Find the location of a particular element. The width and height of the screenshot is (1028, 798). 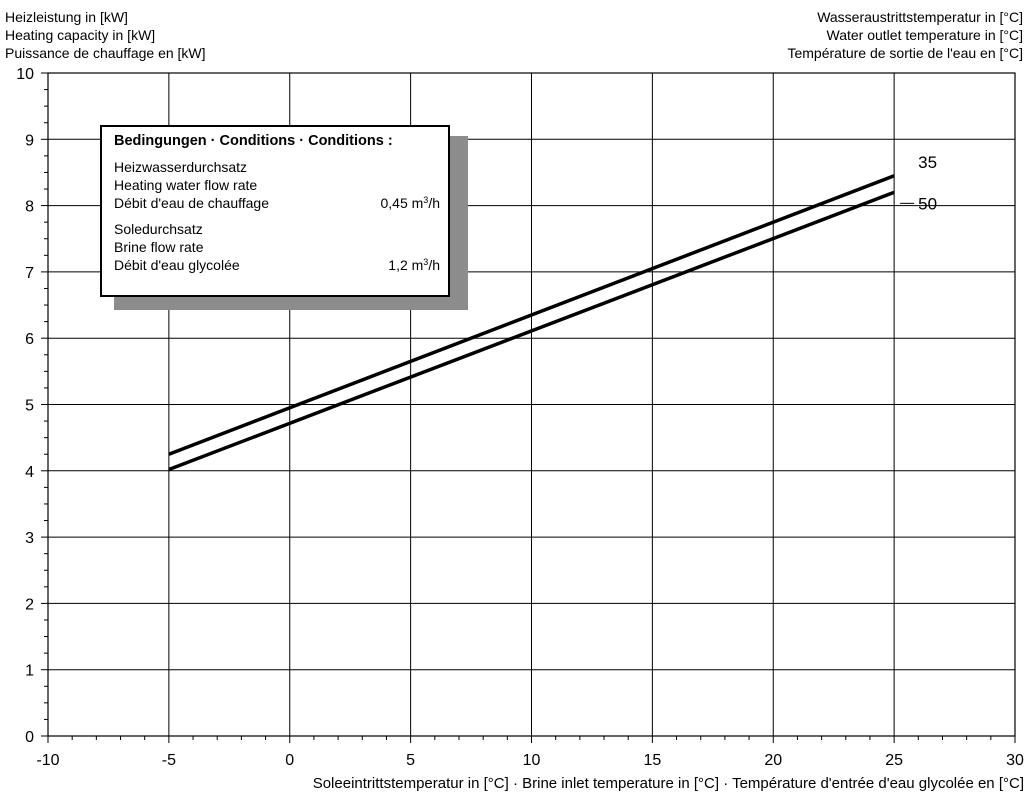

x-tick-label: 10 is located at coordinates (532, 760).